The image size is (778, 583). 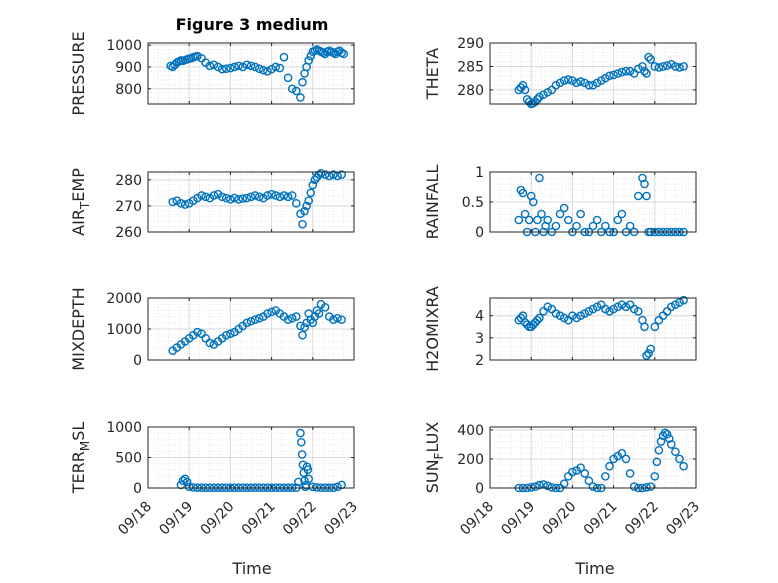 I want to click on y-tick-label: 280, so click(x=470, y=91).